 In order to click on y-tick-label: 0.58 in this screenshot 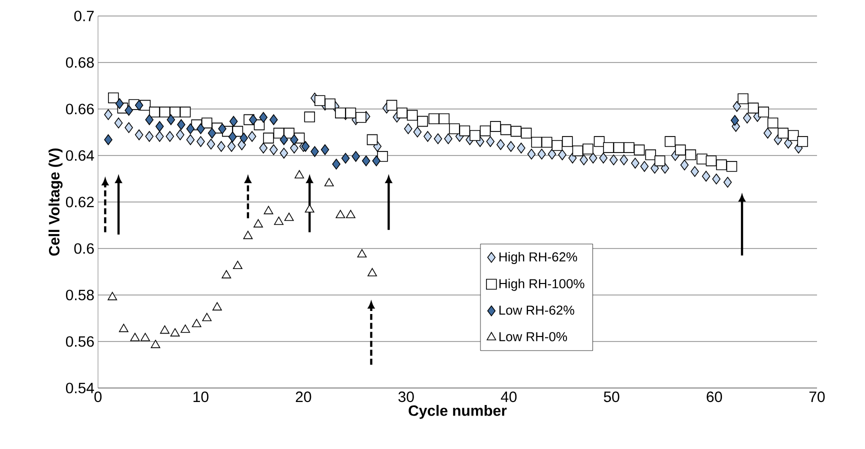, I will do `click(80, 295)`.